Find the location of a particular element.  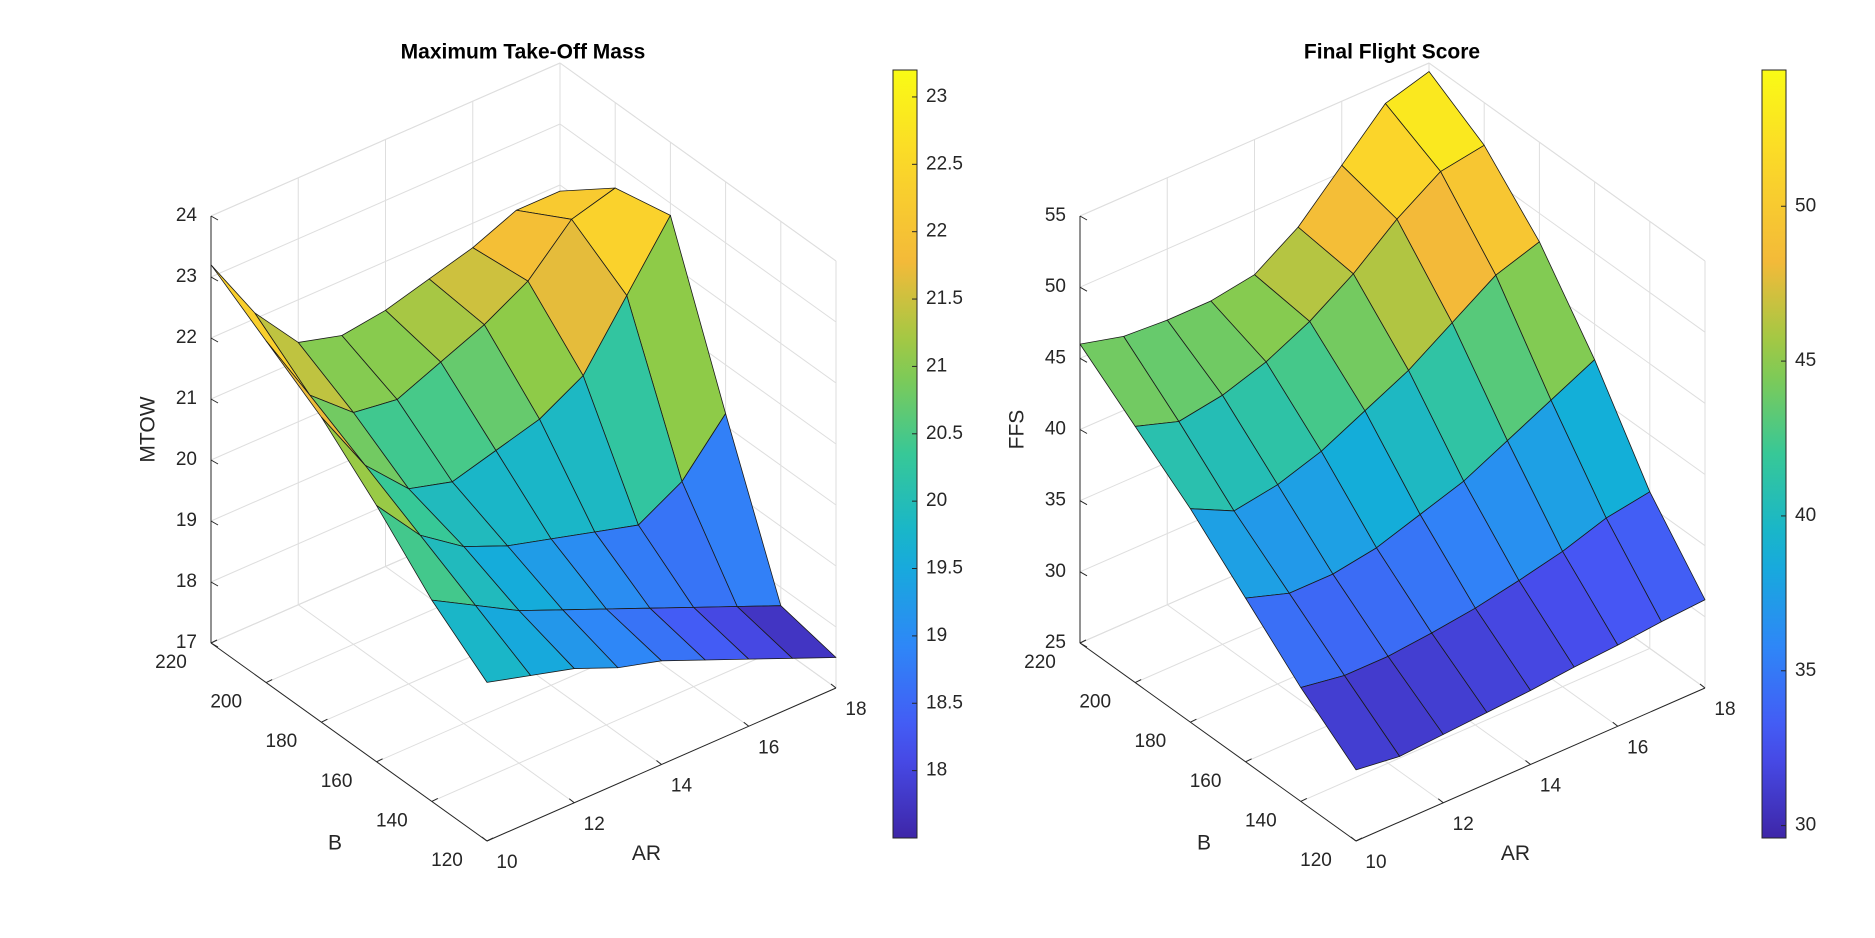

z-tick-label: 17 is located at coordinates (186, 642).